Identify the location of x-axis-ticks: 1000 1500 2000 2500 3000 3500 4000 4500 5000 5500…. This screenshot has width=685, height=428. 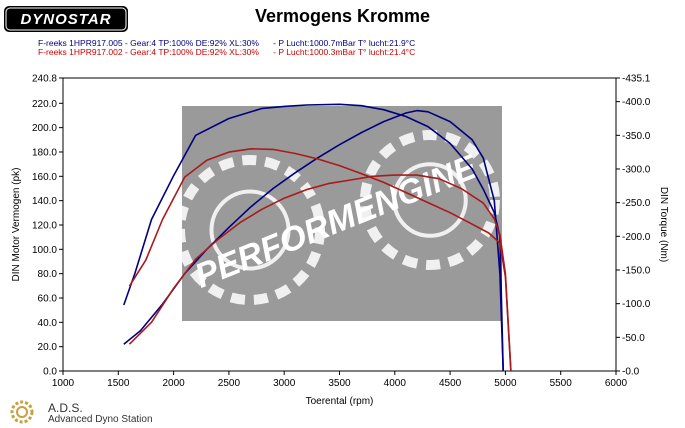
(340, 380).